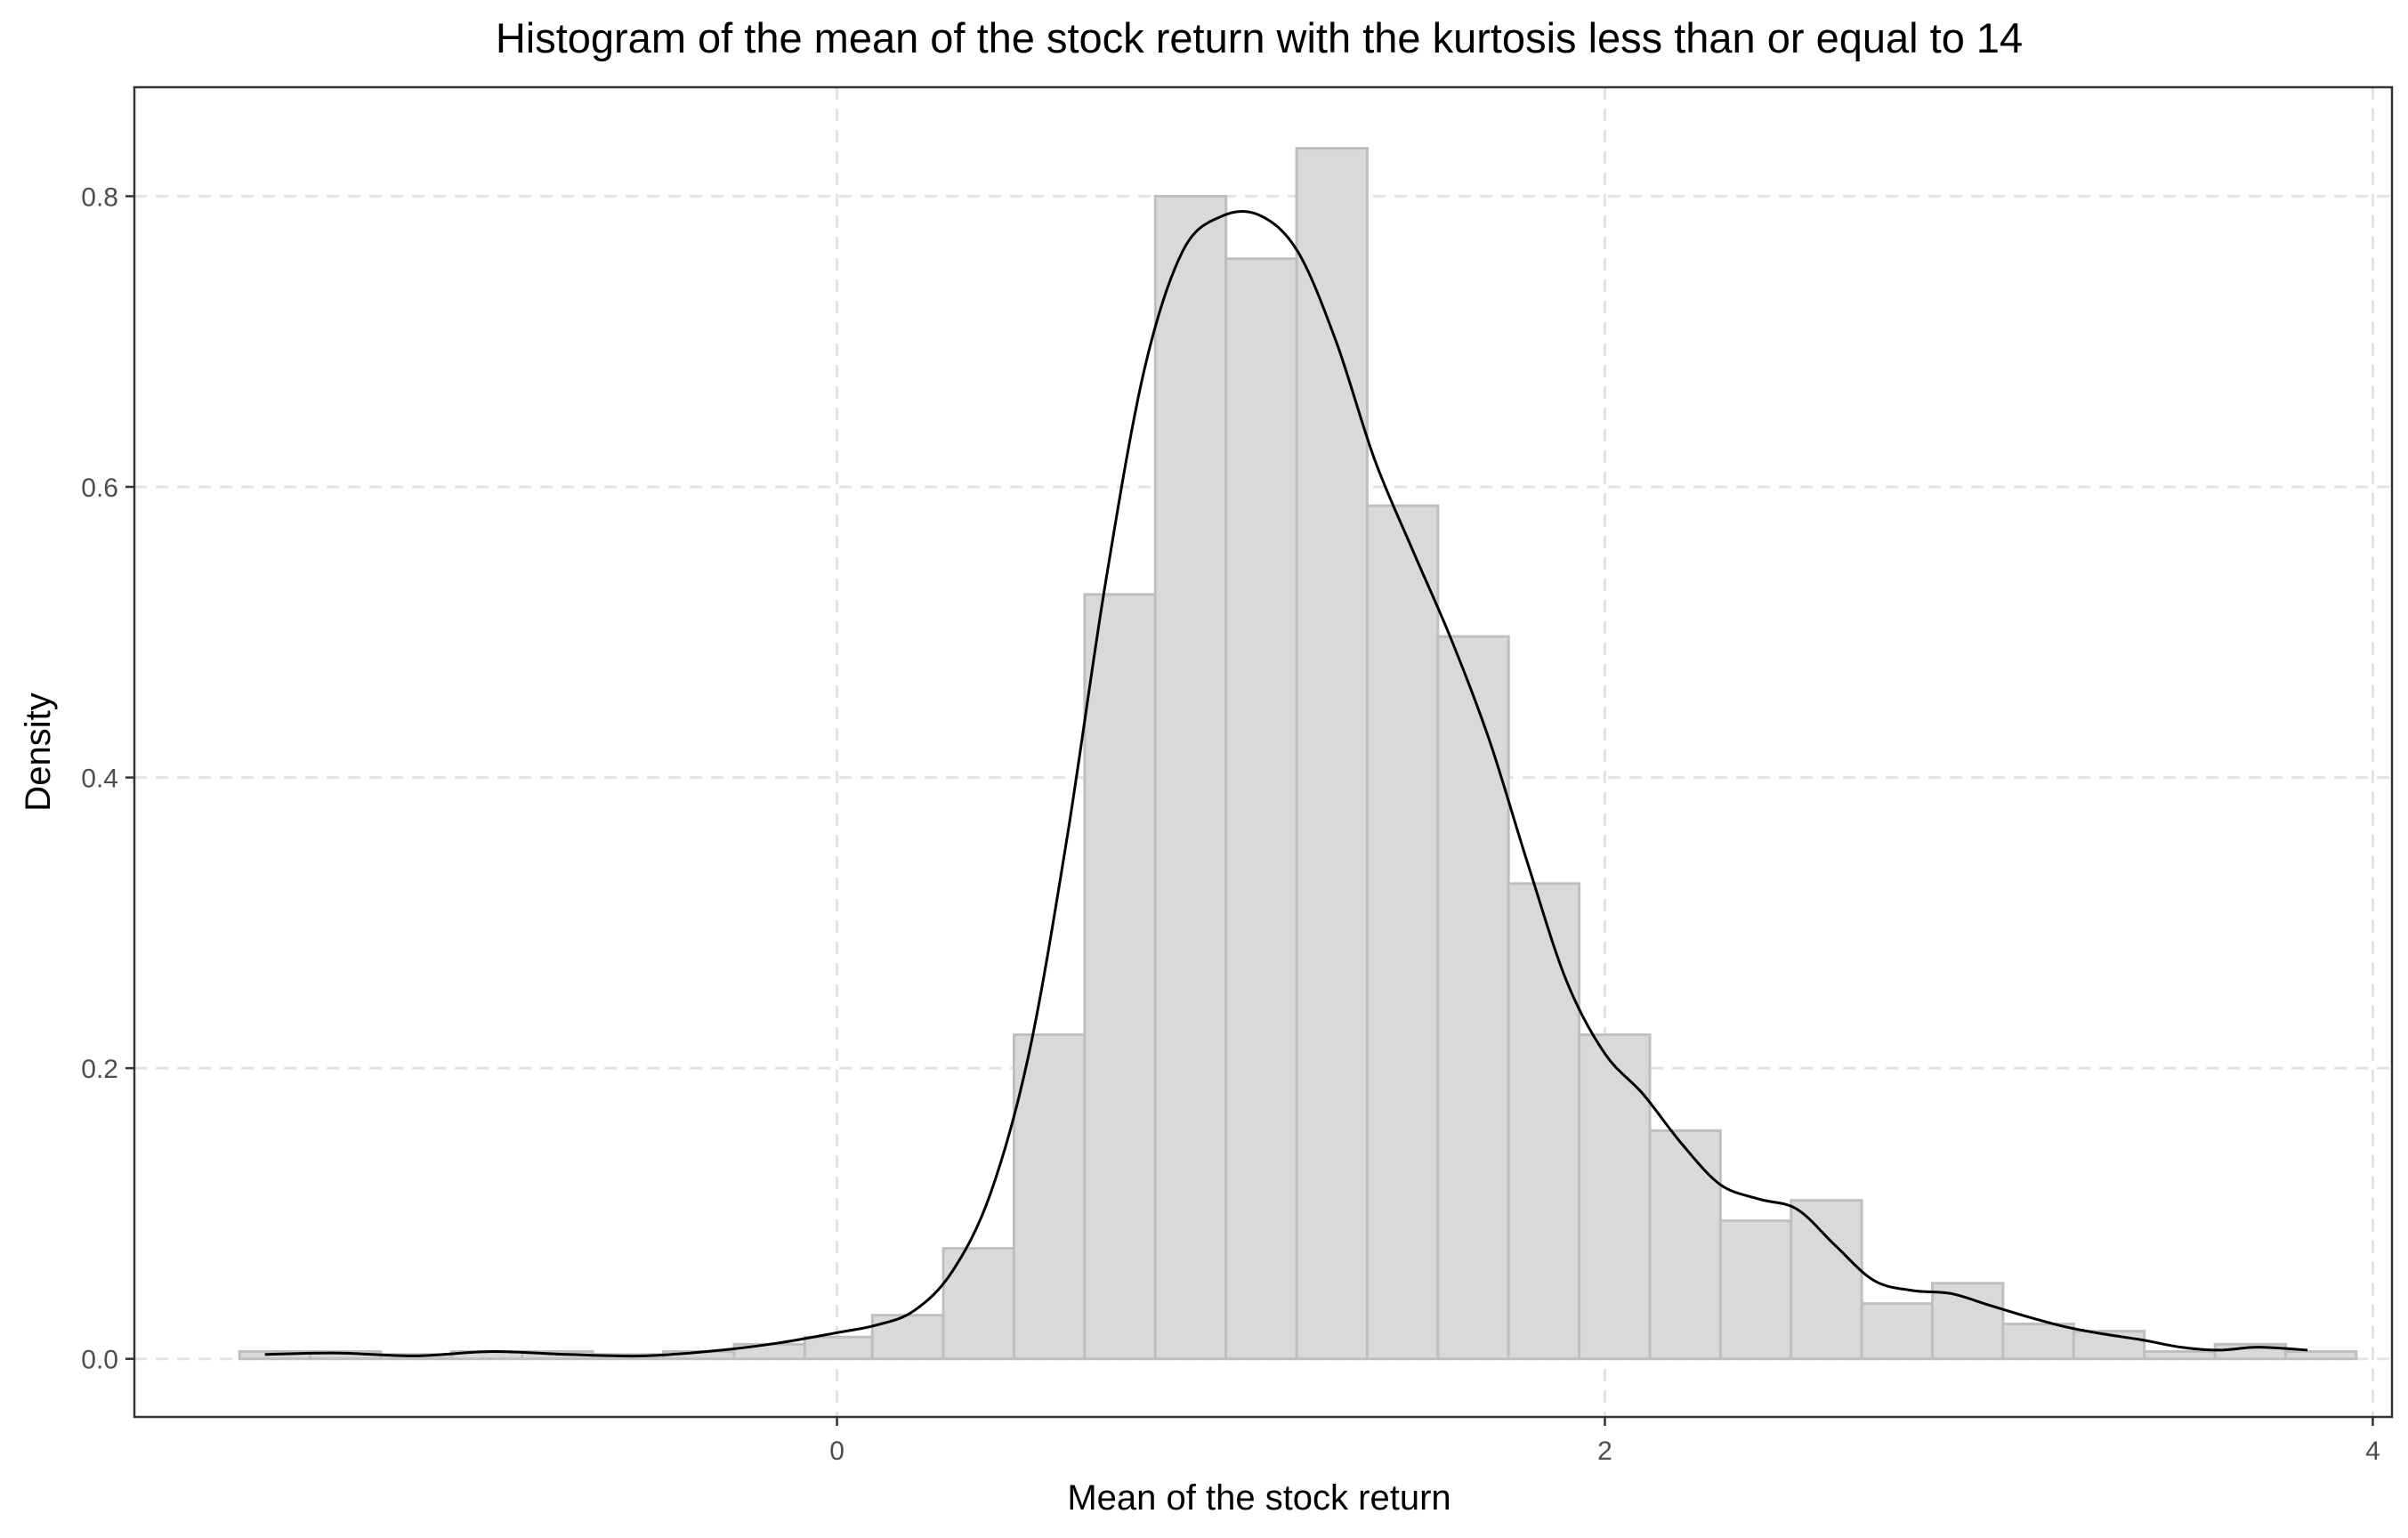 This screenshot has width=2408, height=1538. Describe the element at coordinates (99, 1069) in the screenshot. I see `y-tick-label-1: 0.2` at that location.